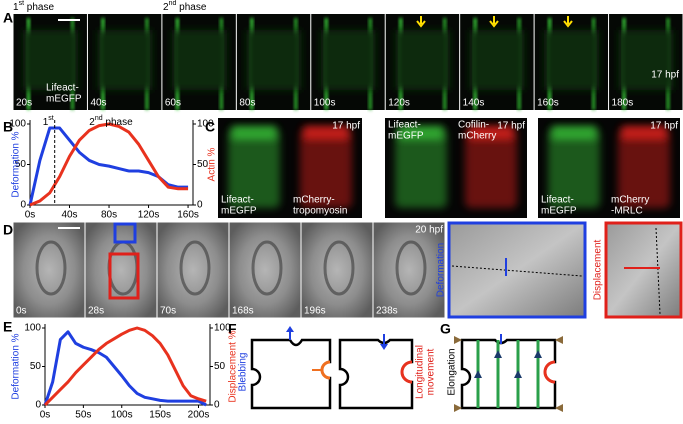  I want to click on panel-label: C, so click(210, 127).